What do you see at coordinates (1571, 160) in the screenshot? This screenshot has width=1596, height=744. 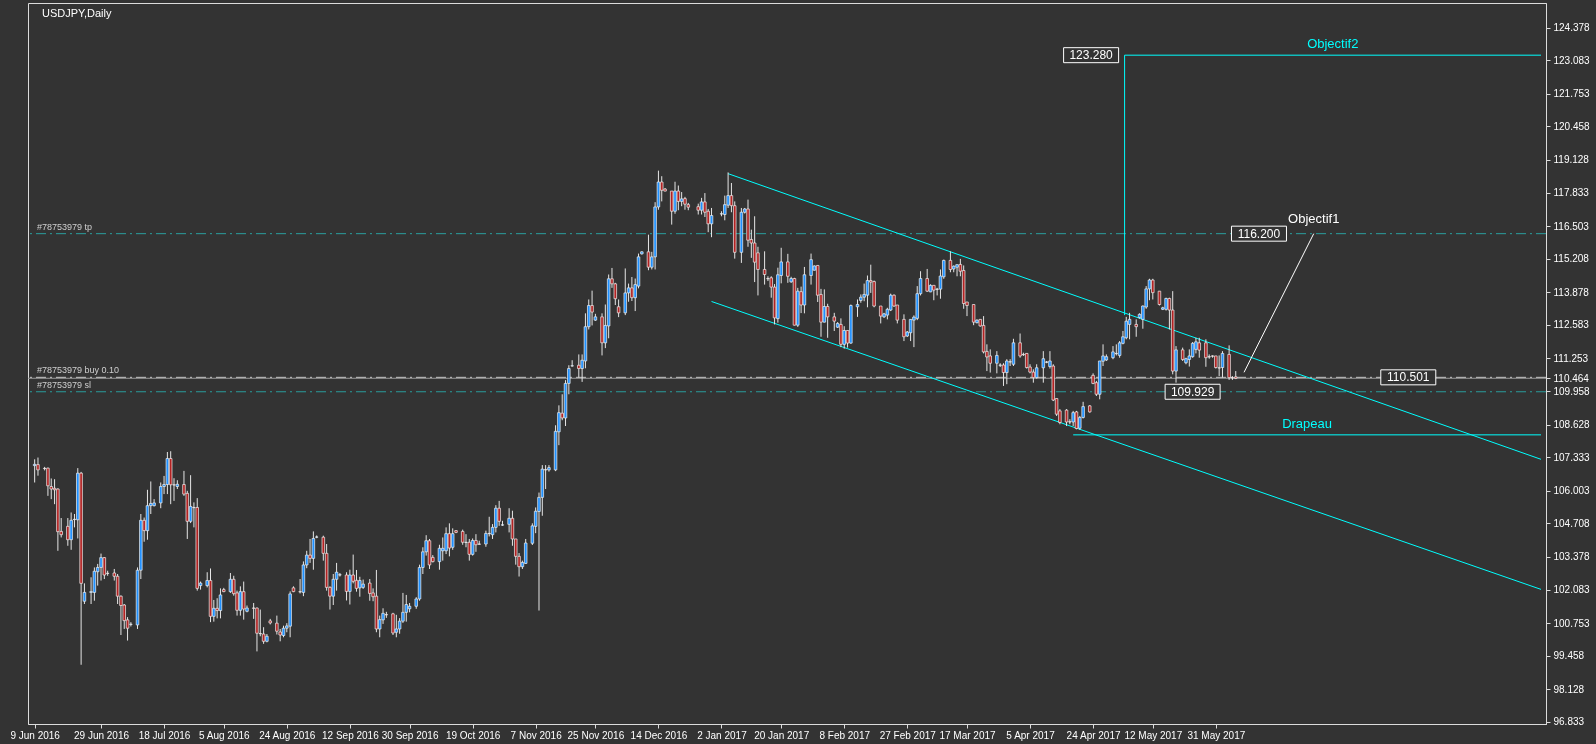 I see `y-tick-label: 119.128` at bounding box center [1571, 160].